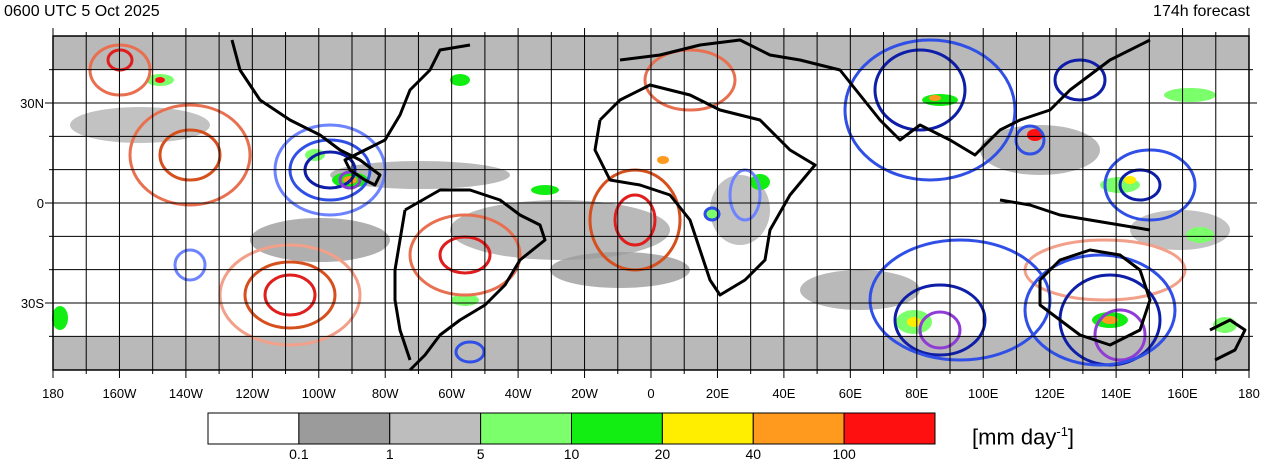  Describe the element at coordinates (1071, 437) in the screenshot. I see `units-bracket: ]` at that location.